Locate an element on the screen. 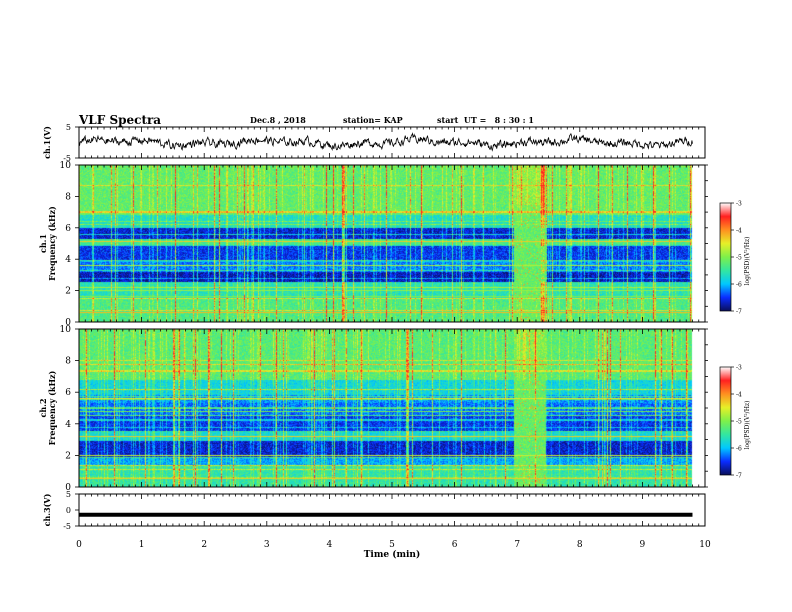 The height and width of the screenshot is (612, 792). y-axis-label: ch.3(V) is located at coordinates (47, 509).